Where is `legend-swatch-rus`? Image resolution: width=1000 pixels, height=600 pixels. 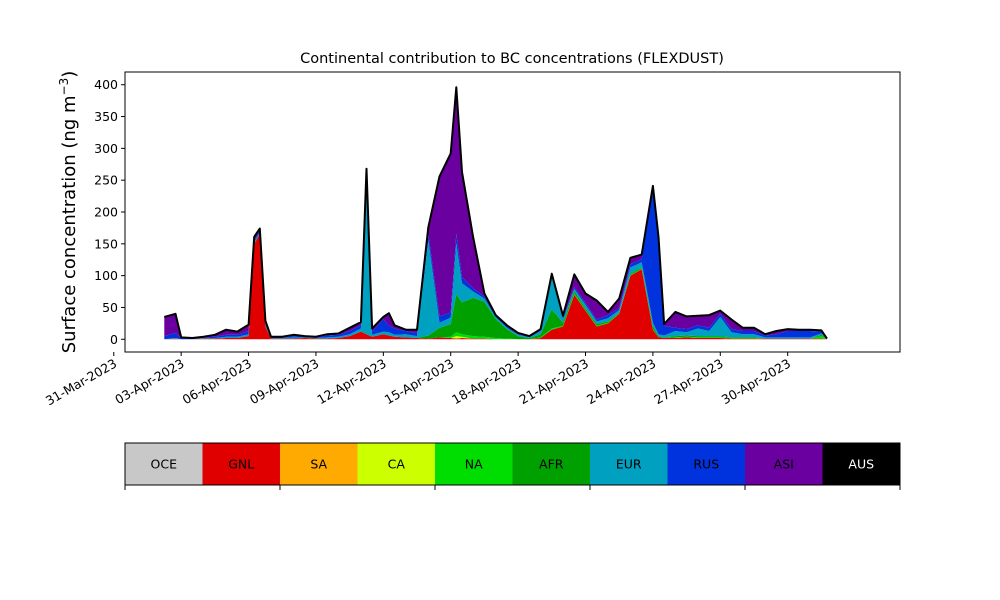 legend-swatch-rus is located at coordinates (706, 464).